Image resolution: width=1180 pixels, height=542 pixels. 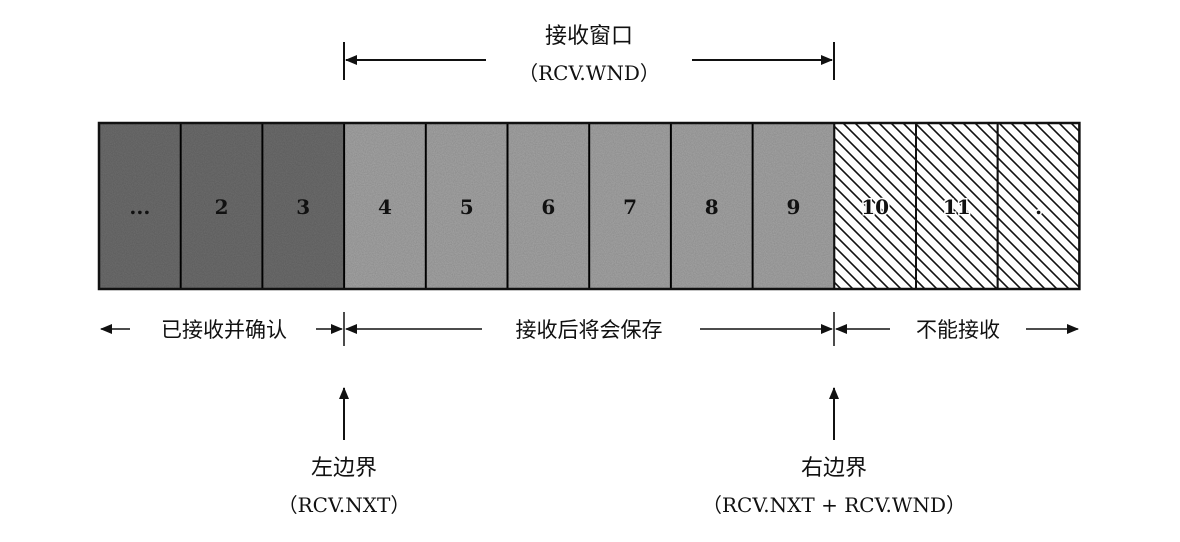 I want to click on sequence-cell-label: 4, so click(x=385, y=207).